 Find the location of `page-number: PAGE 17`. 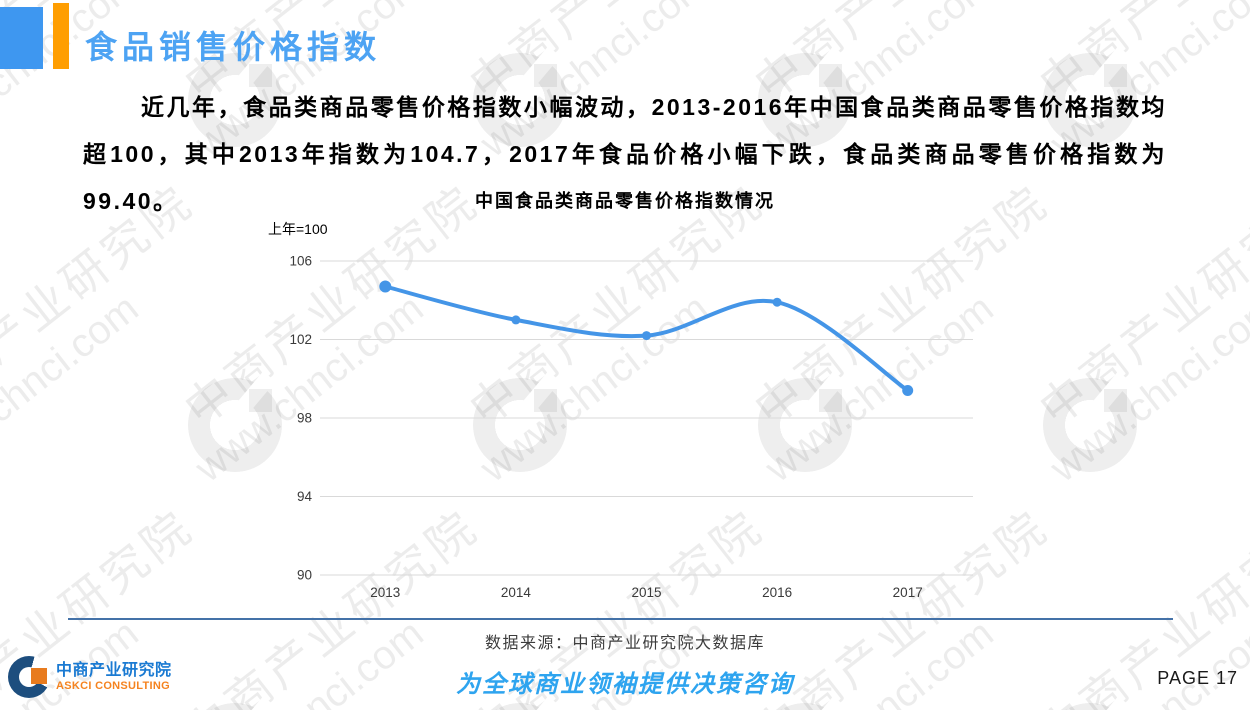

page-number: PAGE 17 is located at coordinates (1197, 678).